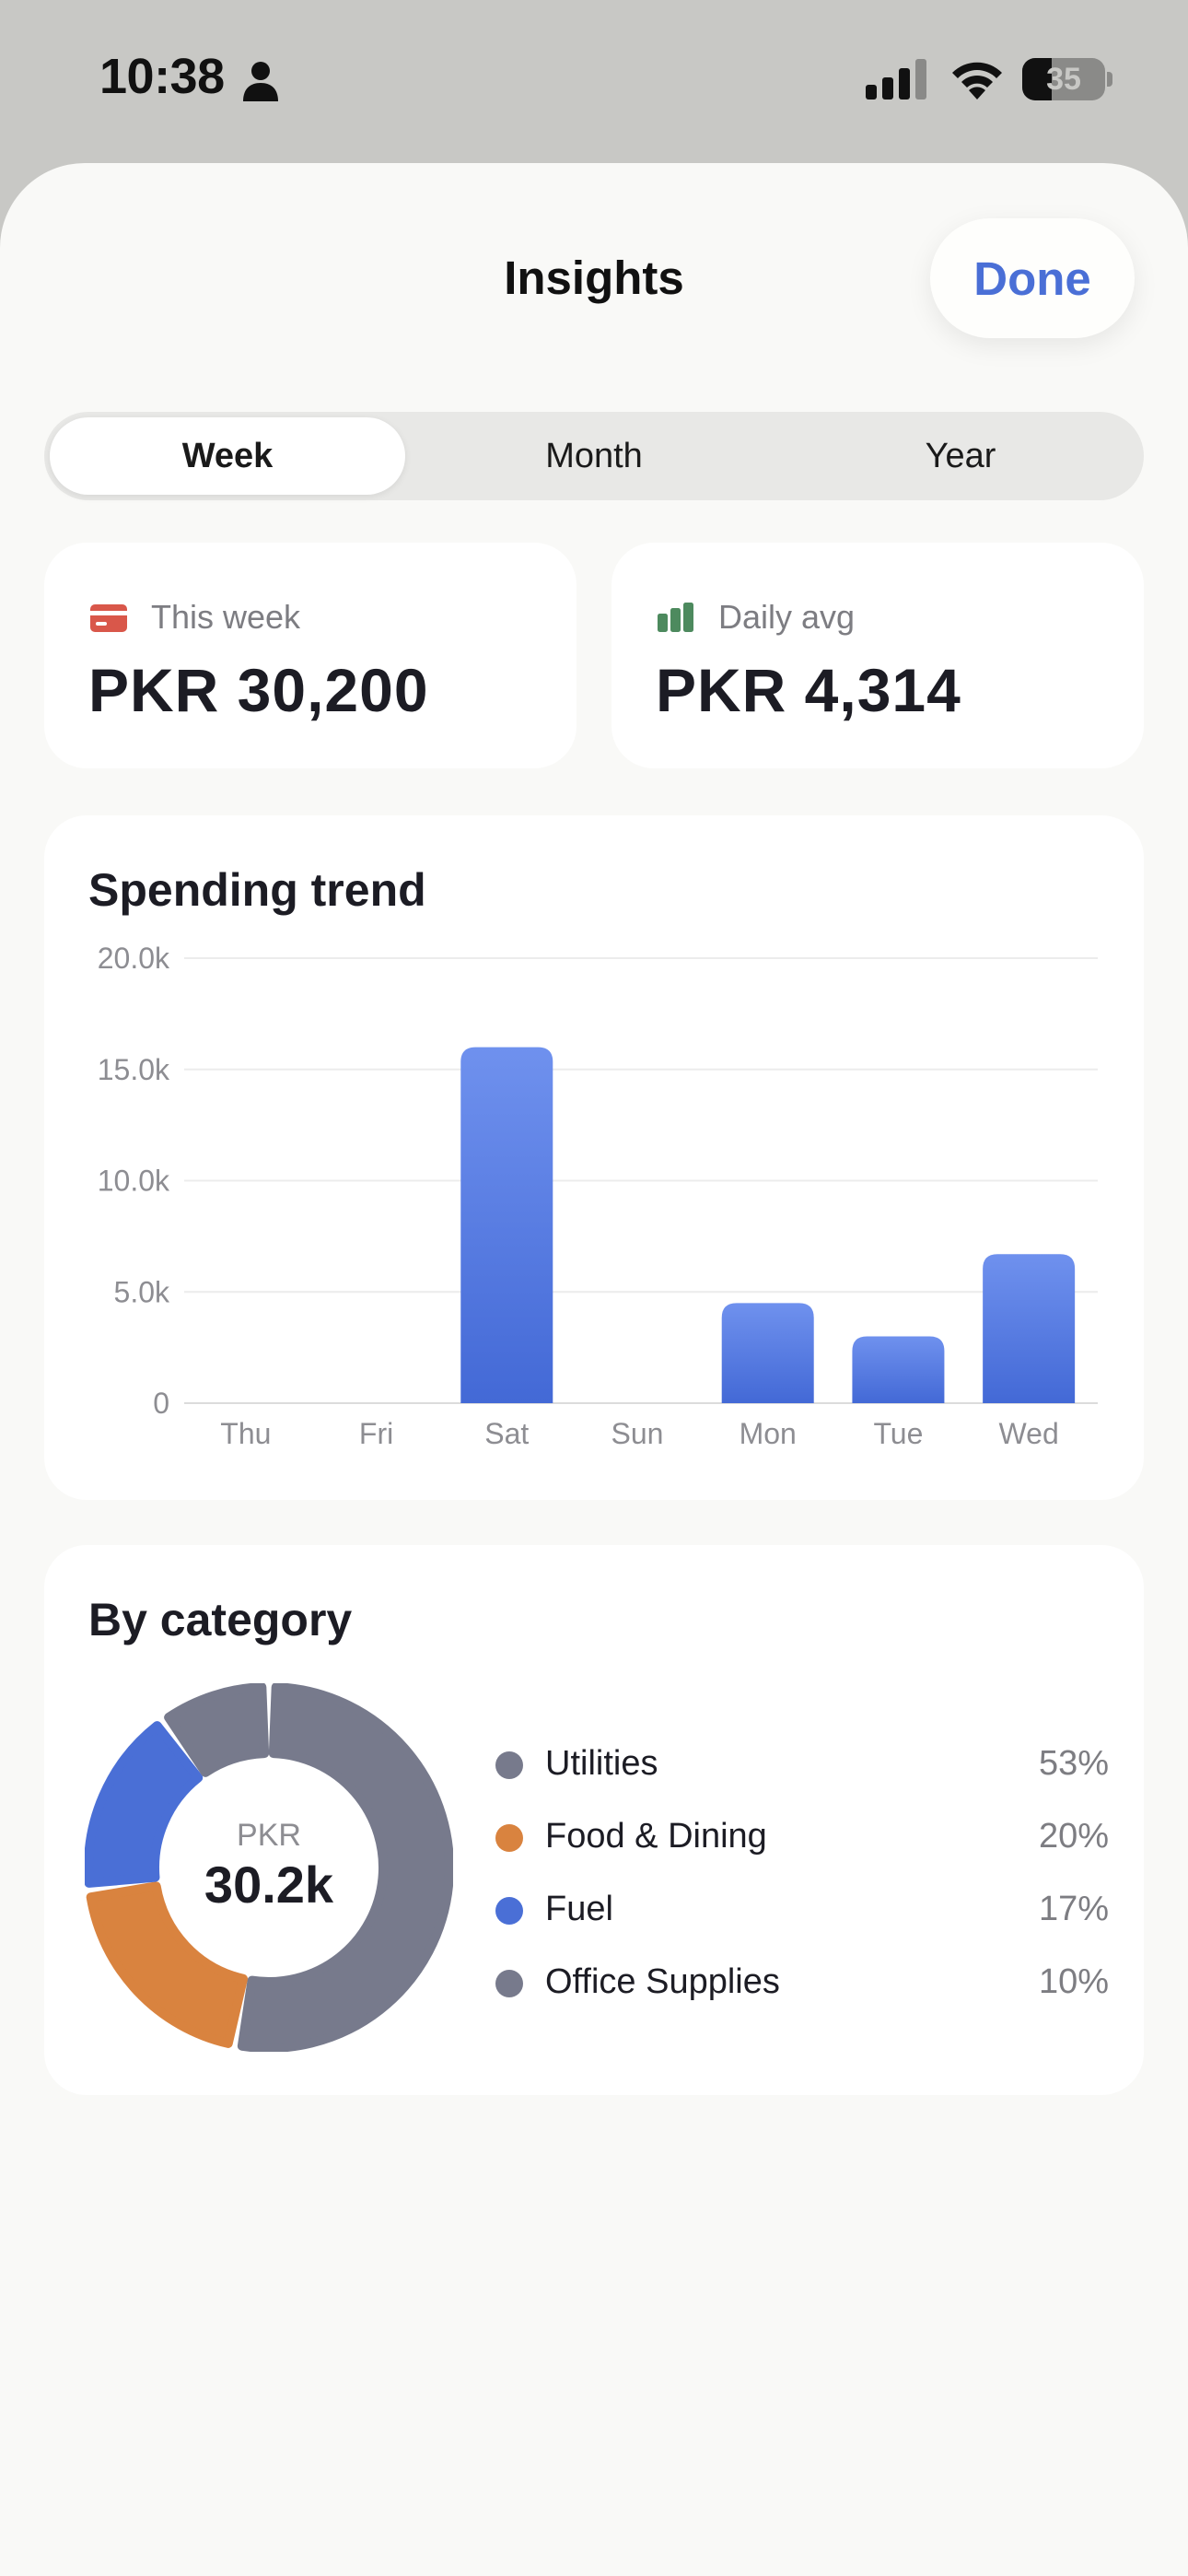 The height and width of the screenshot is (2576, 1188). What do you see at coordinates (162, 76) in the screenshot?
I see `status-time: 10:38` at bounding box center [162, 76].